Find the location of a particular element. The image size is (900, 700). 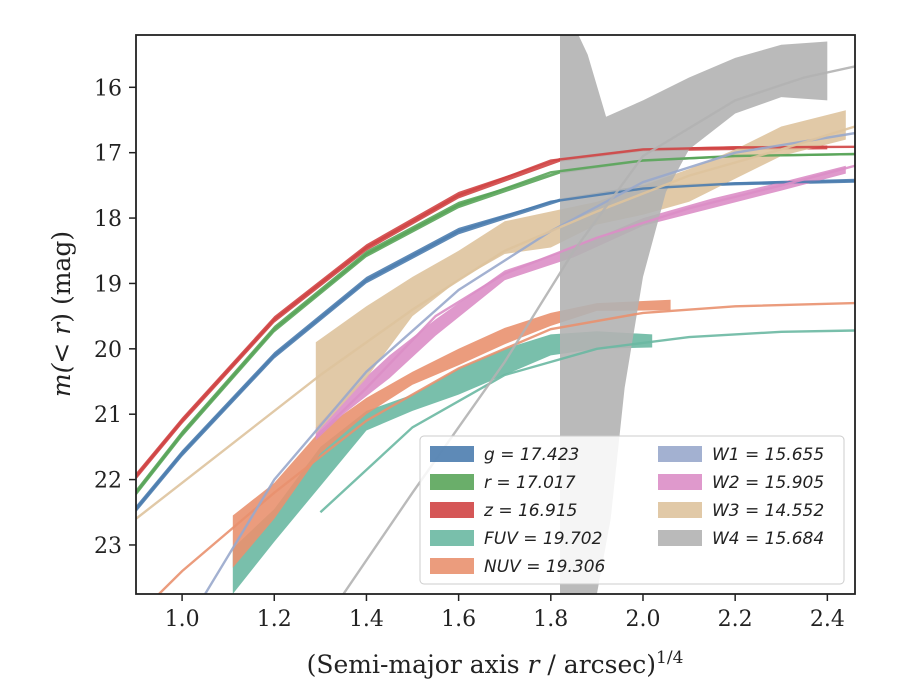

y-tick-label: 18 is located at coordinates (108, 219).